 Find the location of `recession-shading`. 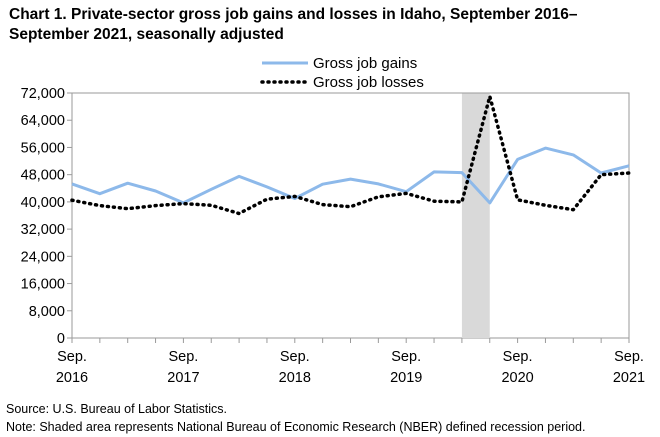

recession-shading is located at coordinates (475, 215).